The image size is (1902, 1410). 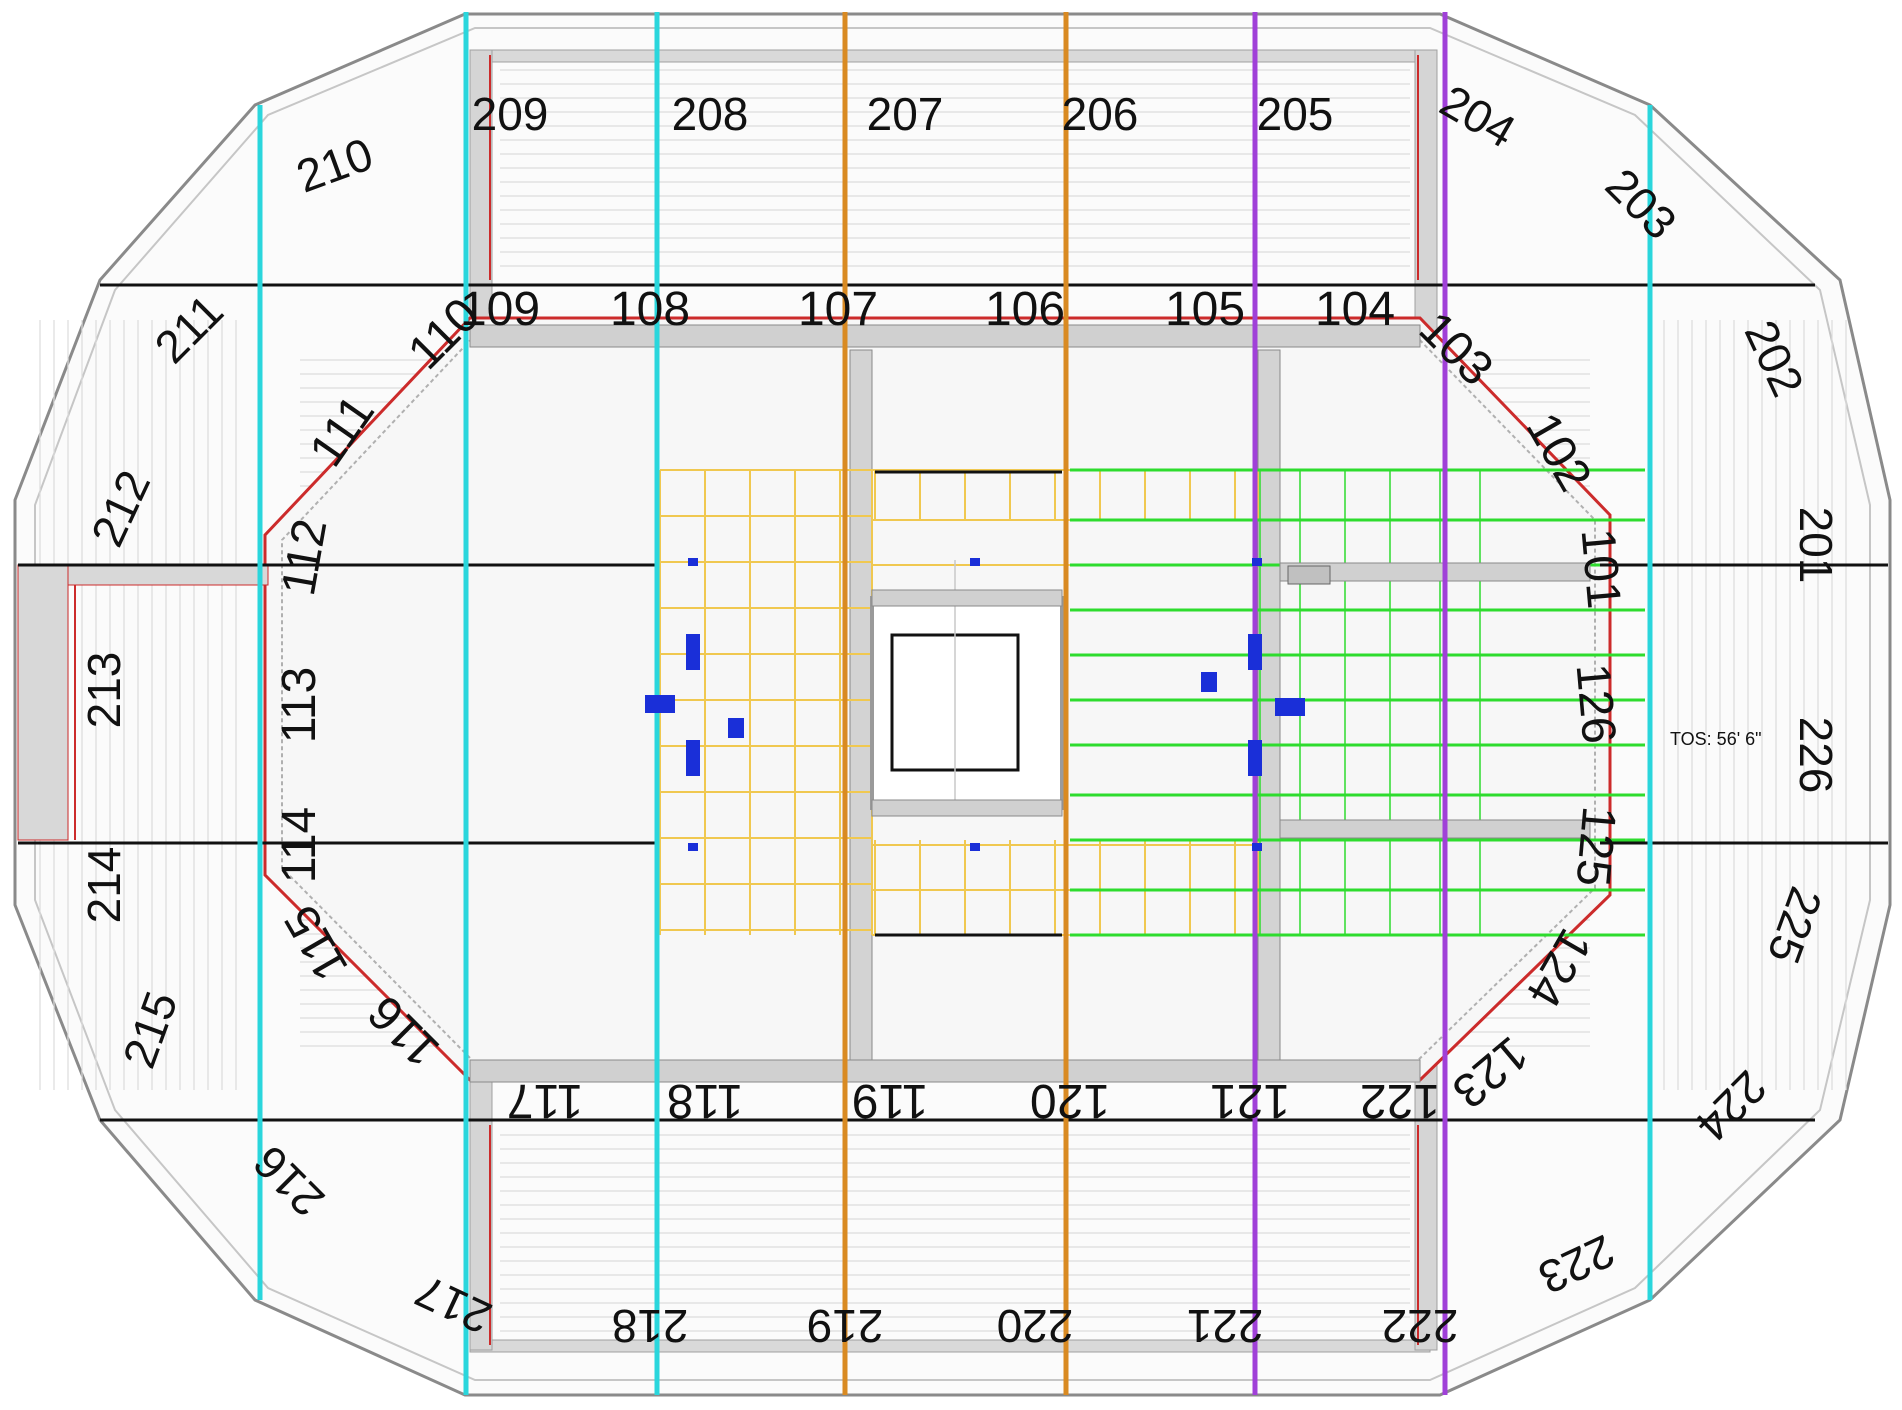 What do you see at coordinates (1596, 703) in the screenshot?
I see `section-label-126: 126` at bounding box center [1596, 703].